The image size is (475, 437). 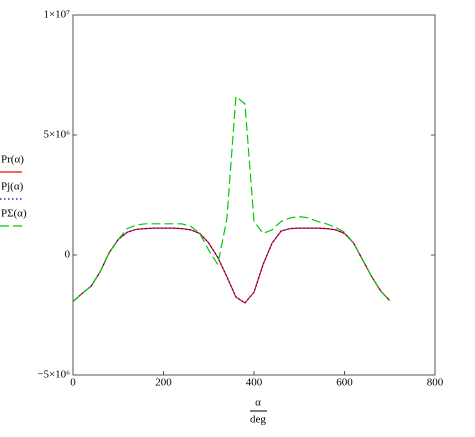 I want to click on x-tick-label: 400, so click(x=254, y=383).